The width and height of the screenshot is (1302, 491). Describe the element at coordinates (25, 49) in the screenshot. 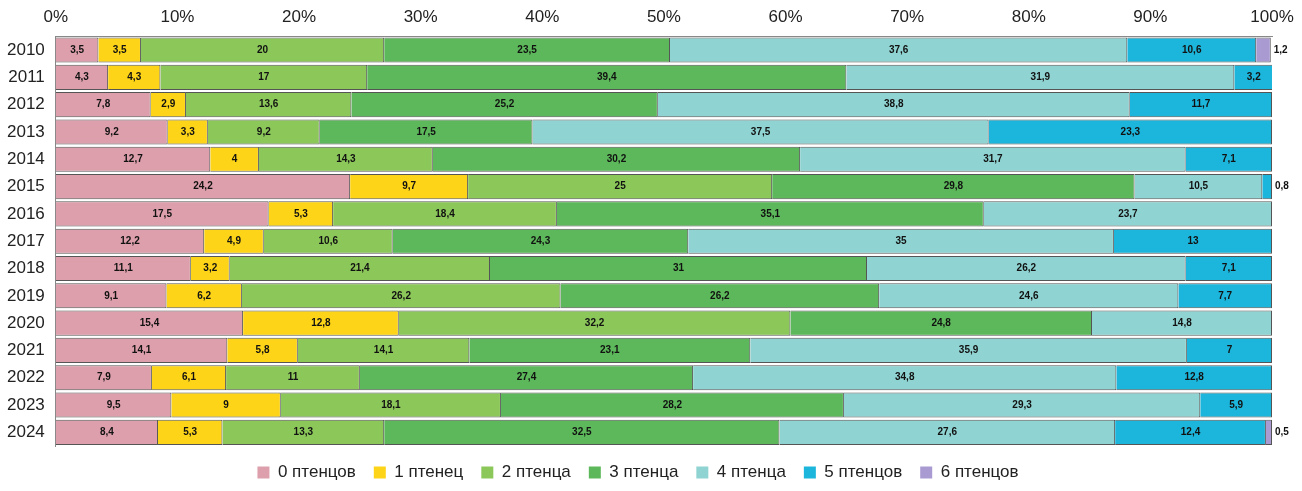

I see `y-tick-label: 2010` at that location.